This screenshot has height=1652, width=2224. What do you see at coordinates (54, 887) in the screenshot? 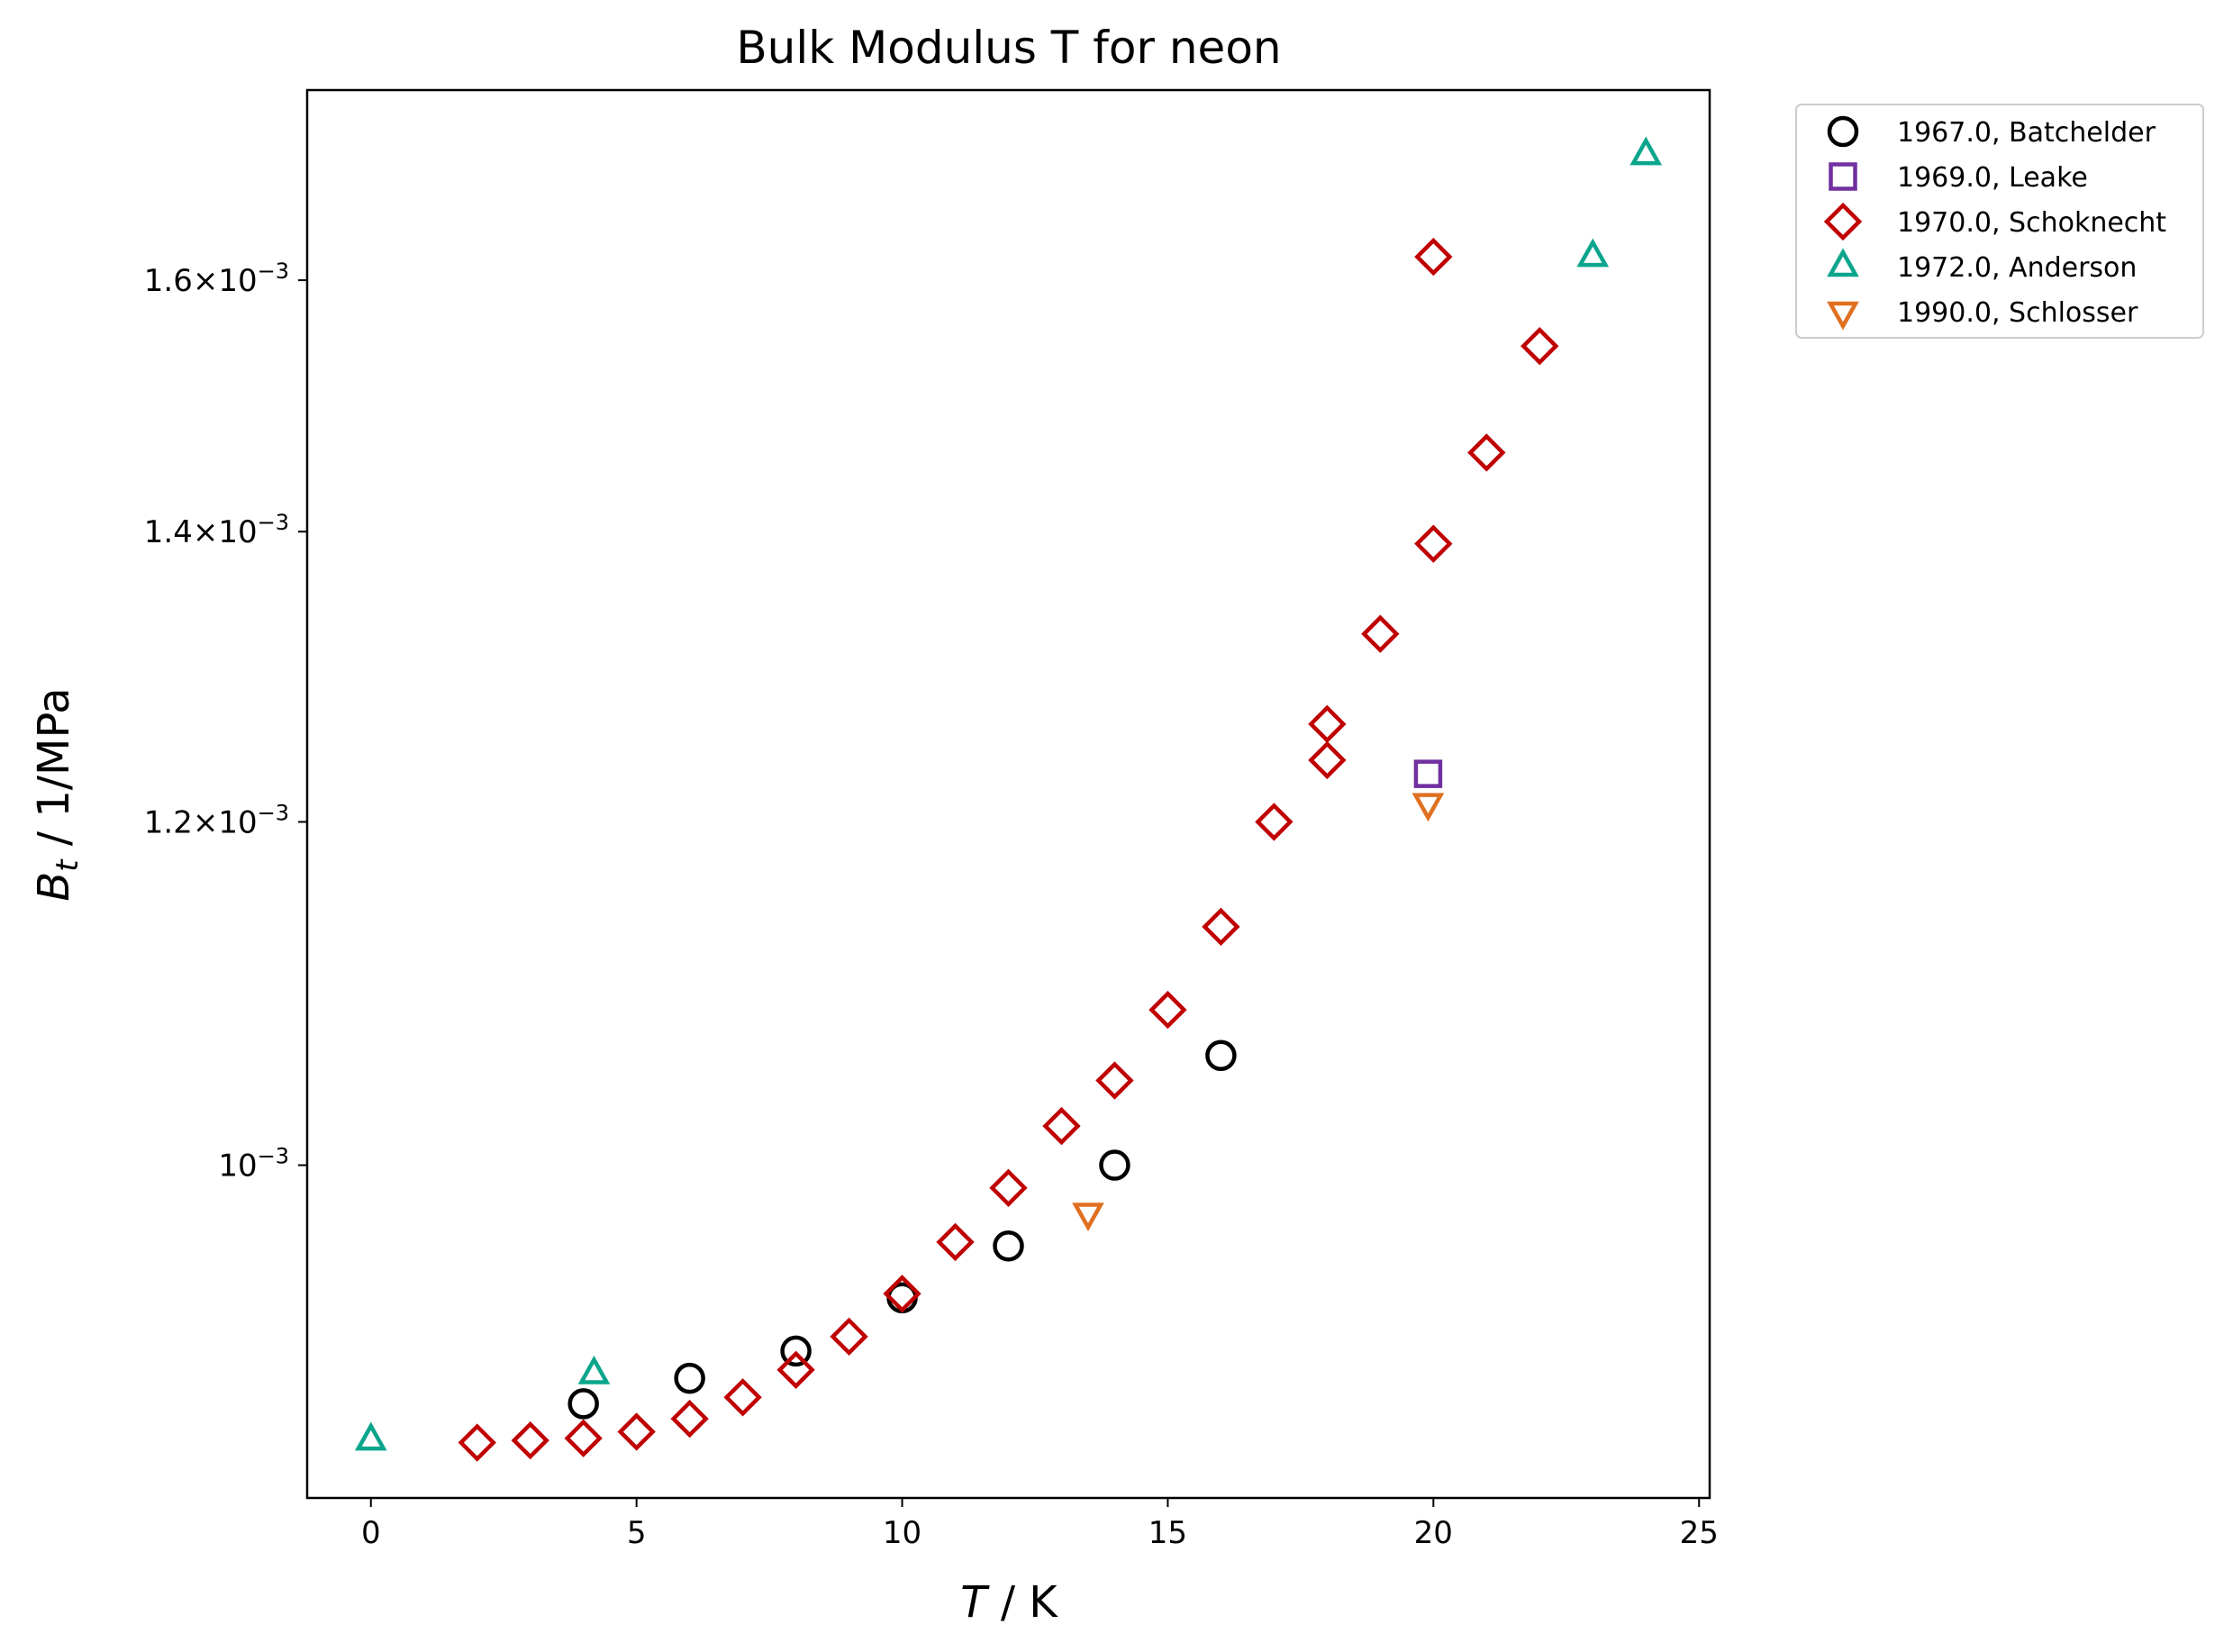
I see `y-axis-label-var: B` at bounding box center [54, 887].